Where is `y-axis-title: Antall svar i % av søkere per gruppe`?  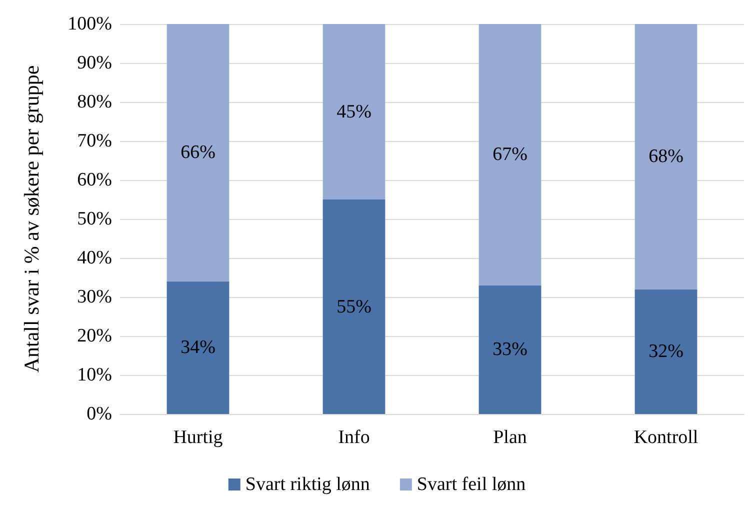 y-axis-title: Antall svar i % av søkere per gruppe is located at coordinates (32, 219).